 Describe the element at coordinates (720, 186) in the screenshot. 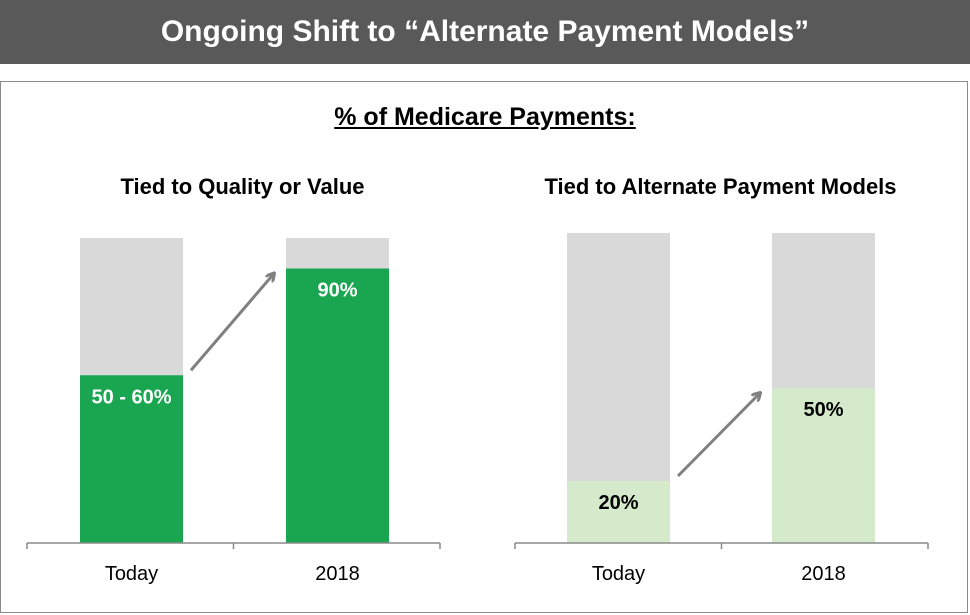

I see `chart-title-apm: Tied to Alternate Payment Models` at that location.